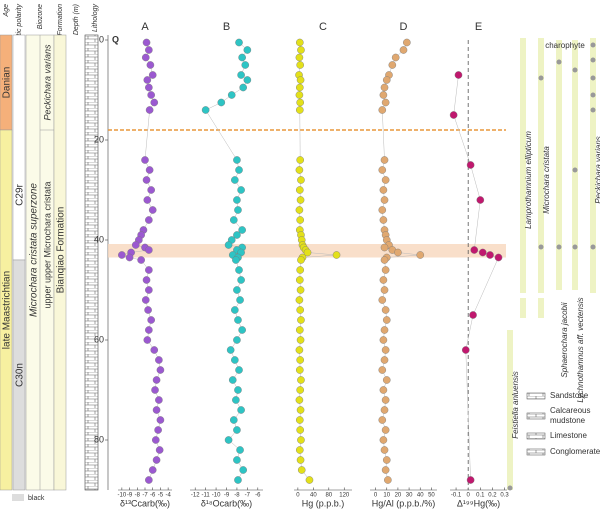 This screenshot has height=509, width=600. I want to click on x-tick-label: 0.1, so click(480, 496).